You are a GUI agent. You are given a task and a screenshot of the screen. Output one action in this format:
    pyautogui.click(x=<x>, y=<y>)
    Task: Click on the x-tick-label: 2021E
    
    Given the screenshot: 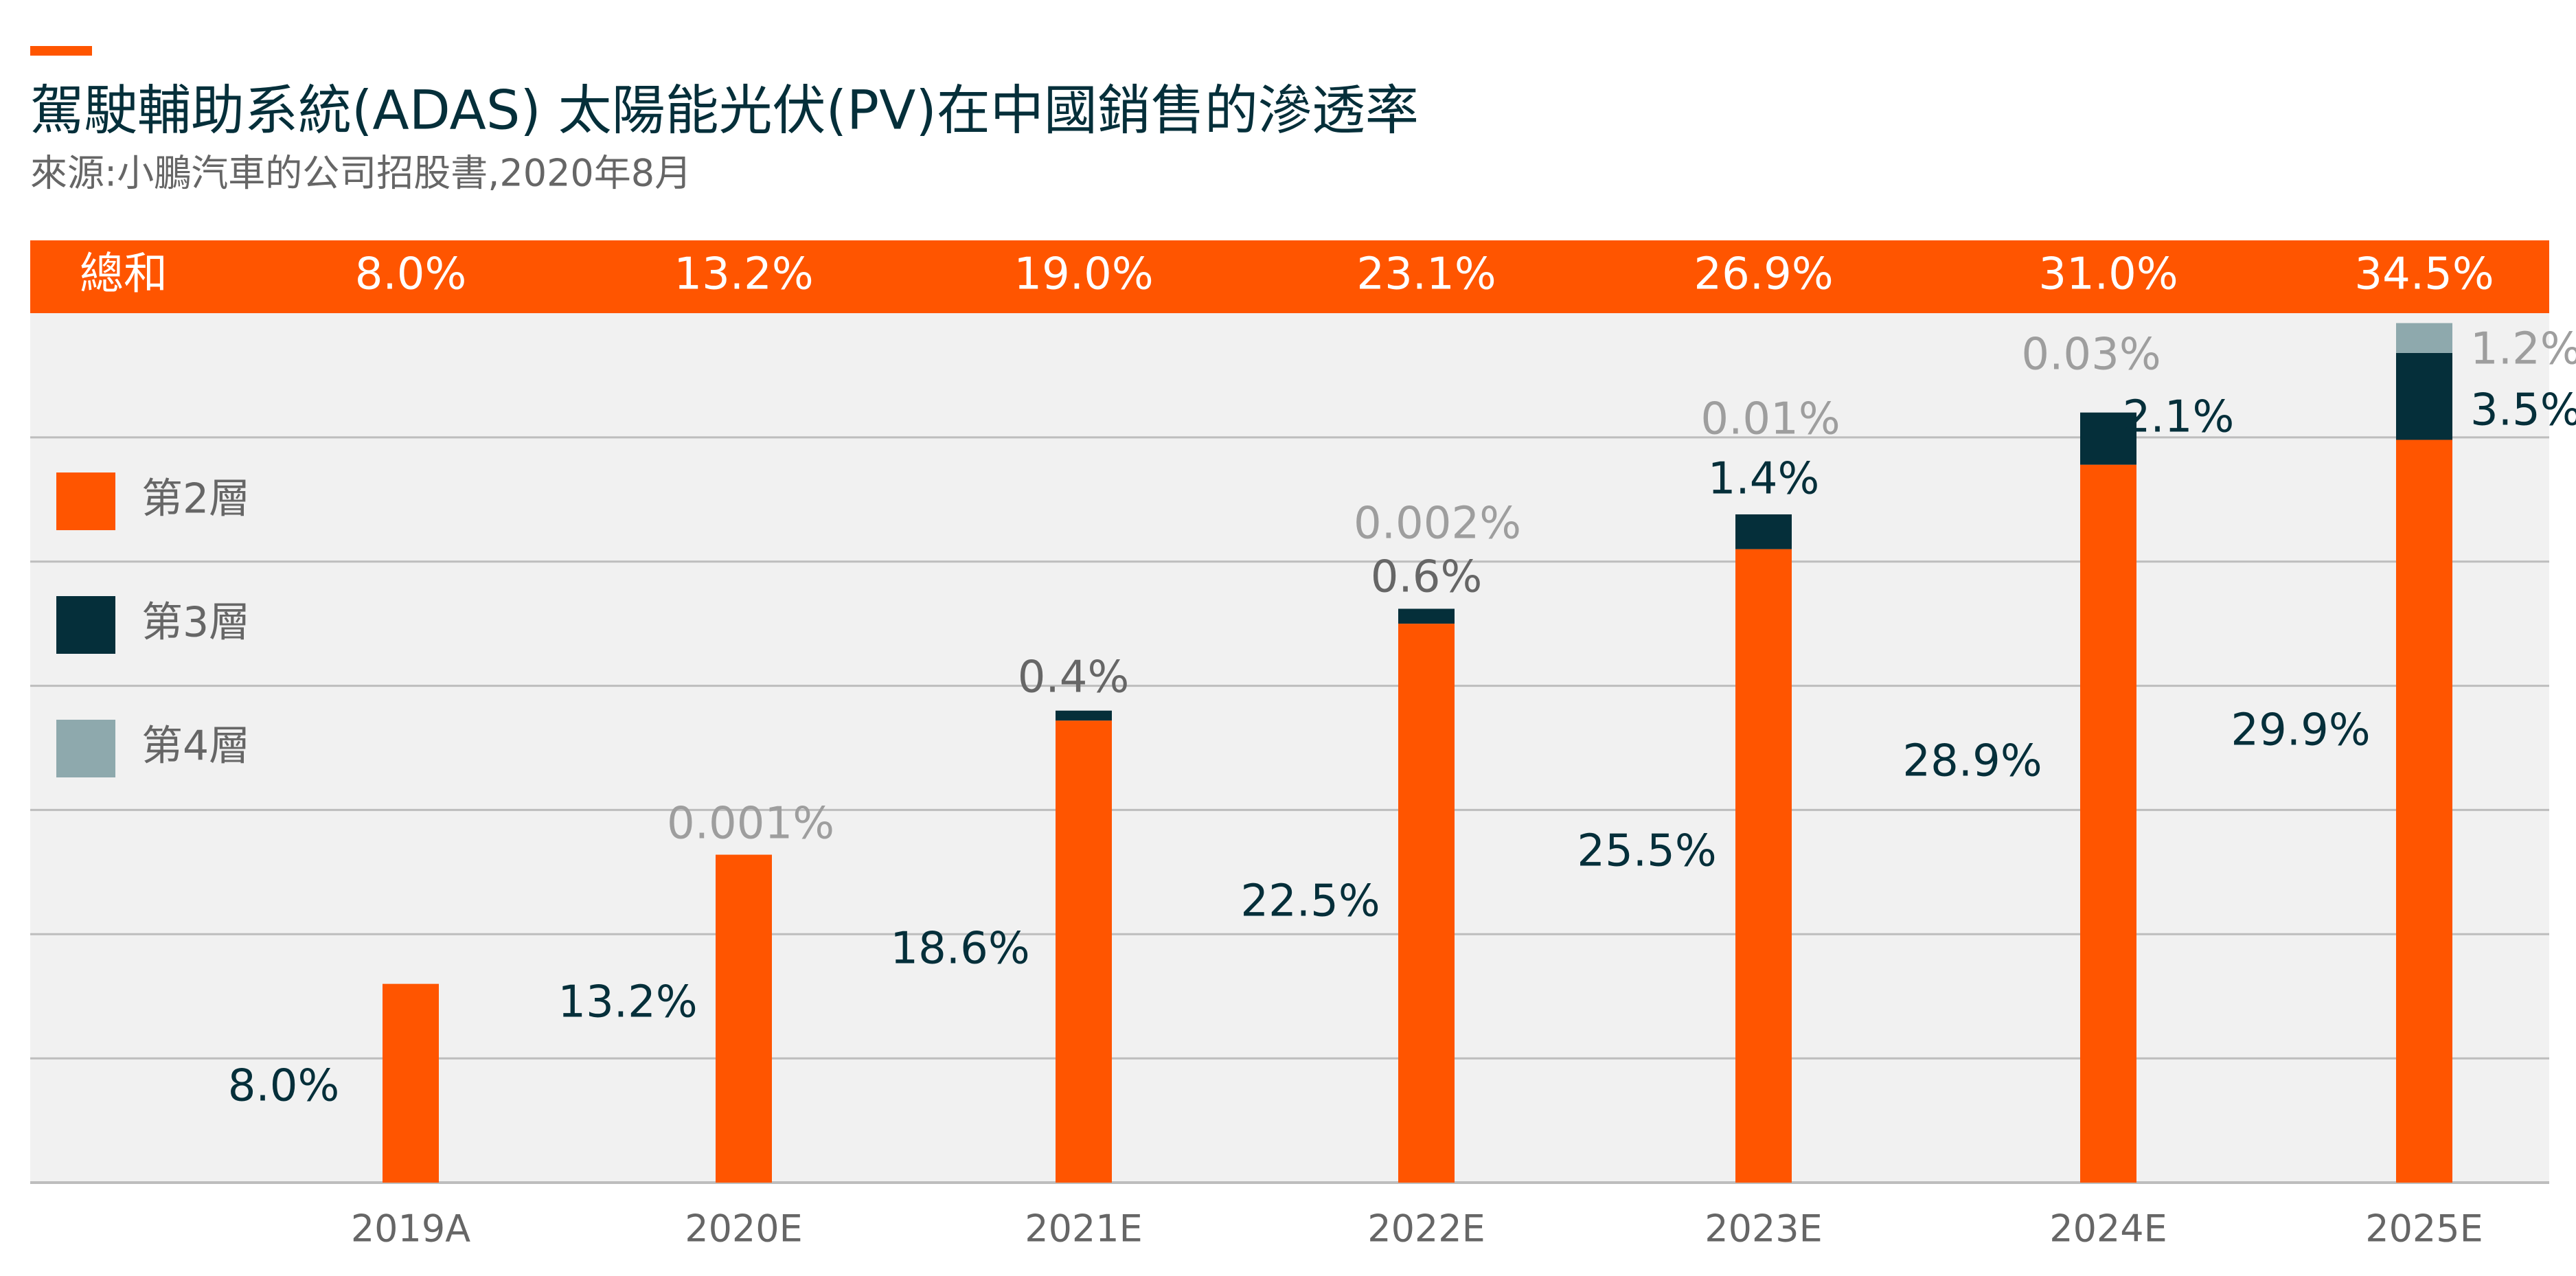 What is the action you would take?
    pyautogui.click(x=1084, y=1229)
    